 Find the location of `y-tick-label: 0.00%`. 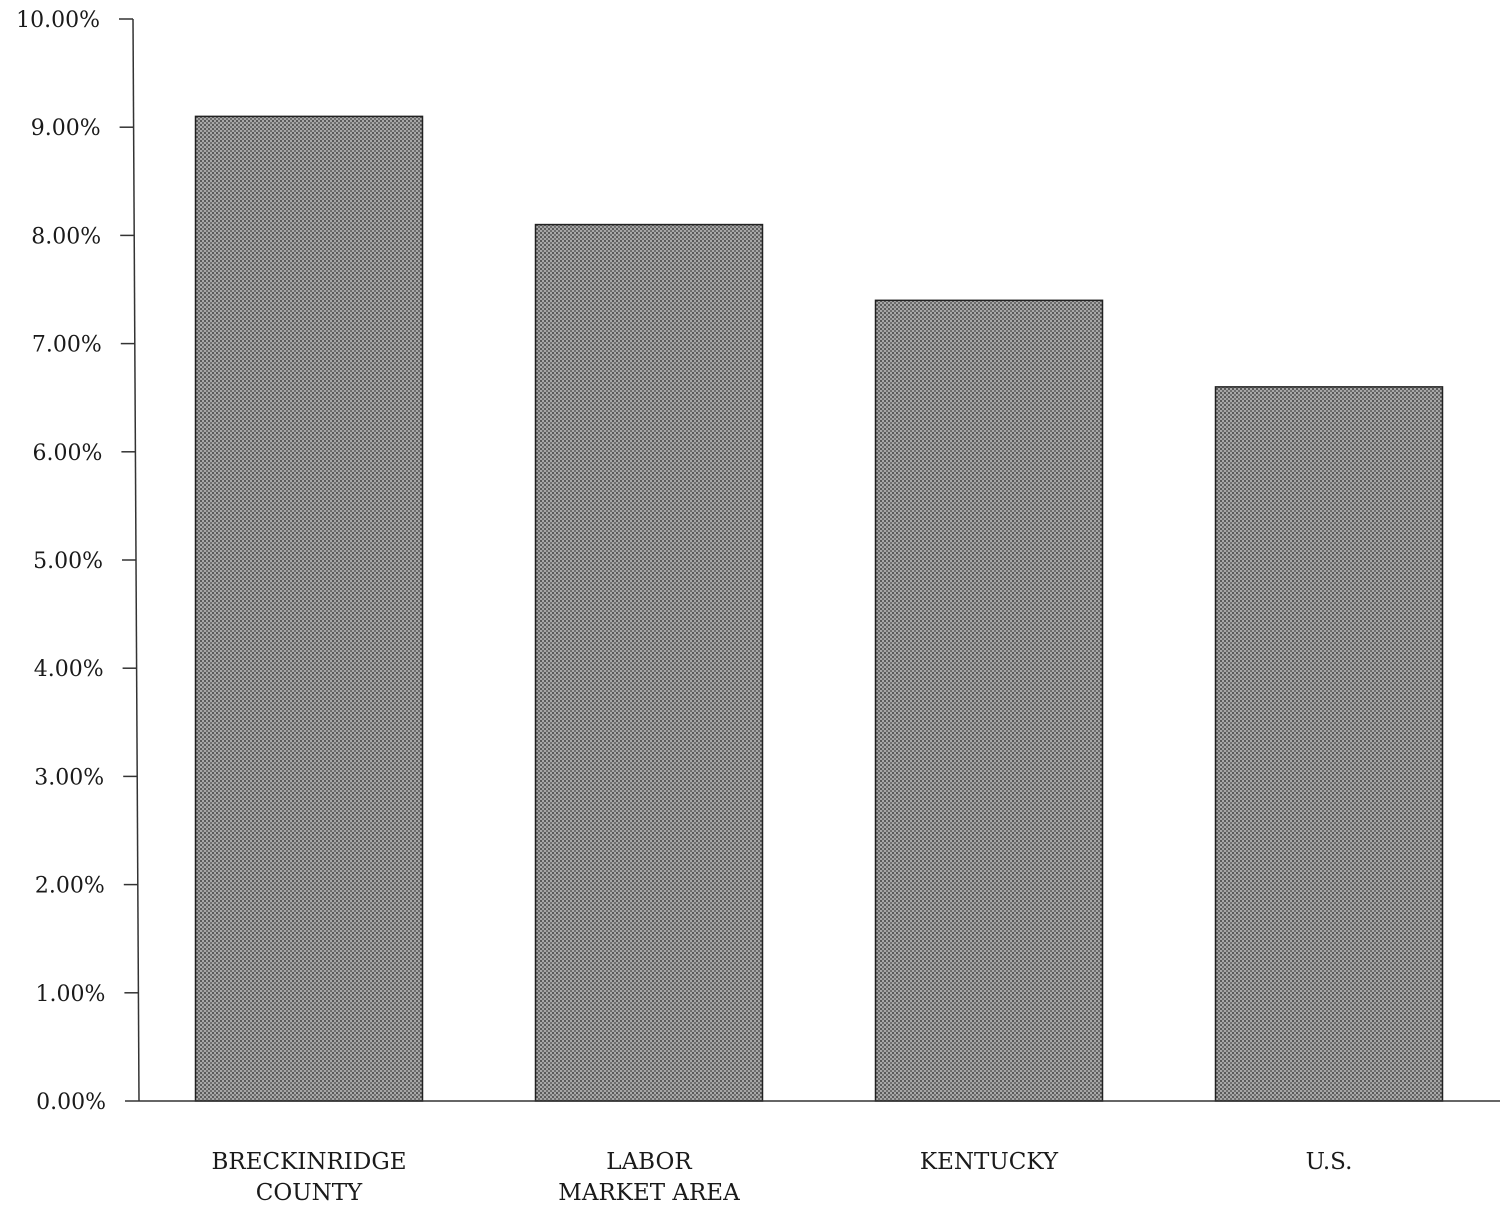

y-tick-label: 0.00% is located at coordinates (71, 1102).